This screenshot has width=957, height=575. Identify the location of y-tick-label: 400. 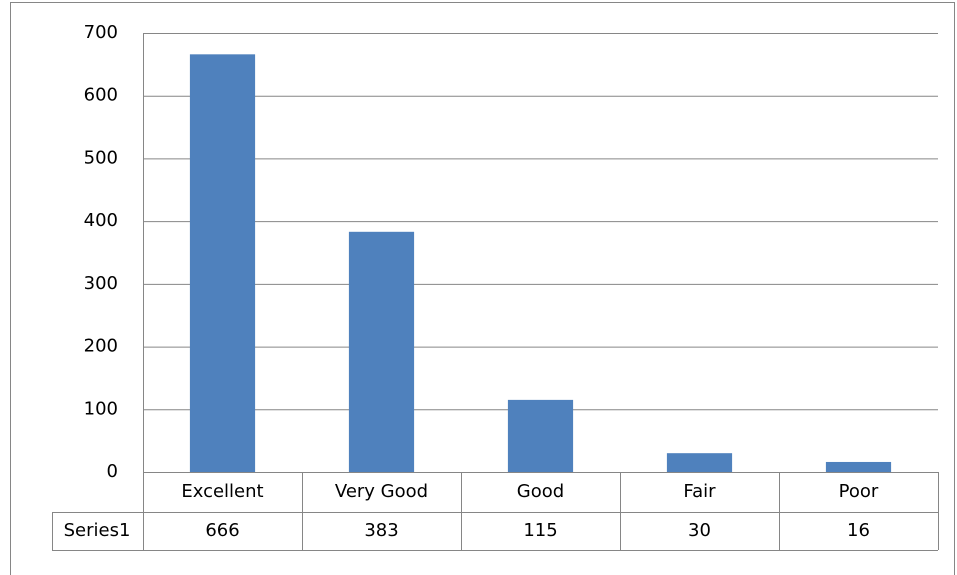
(101, 220).